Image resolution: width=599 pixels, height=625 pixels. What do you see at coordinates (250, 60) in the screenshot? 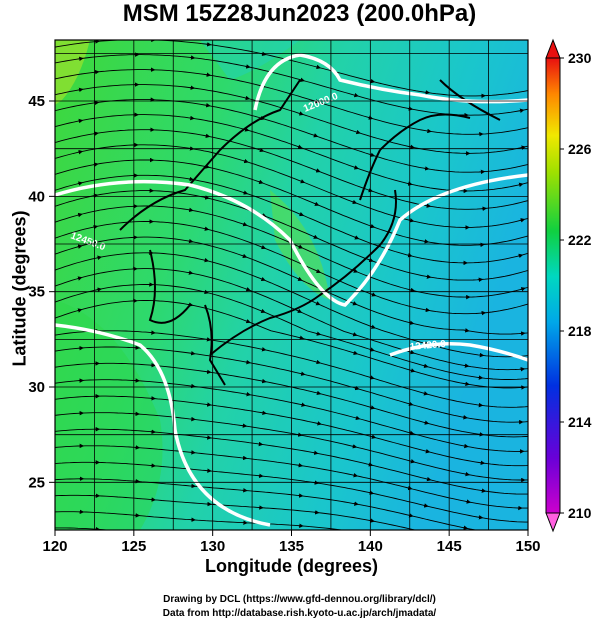
I see `cool-region-n` at bounding box center [250, 60].